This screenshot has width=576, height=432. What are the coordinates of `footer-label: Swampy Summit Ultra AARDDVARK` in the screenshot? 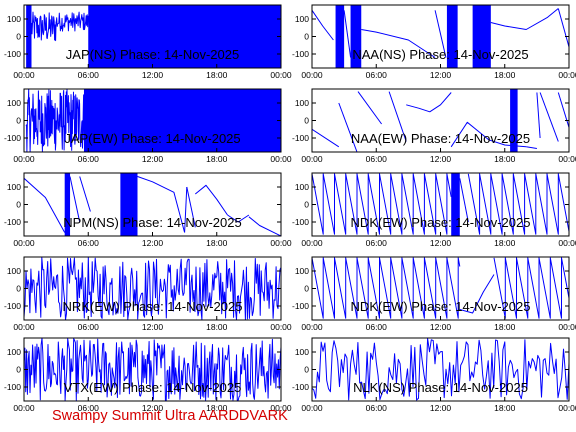 It's located at (170, 416).